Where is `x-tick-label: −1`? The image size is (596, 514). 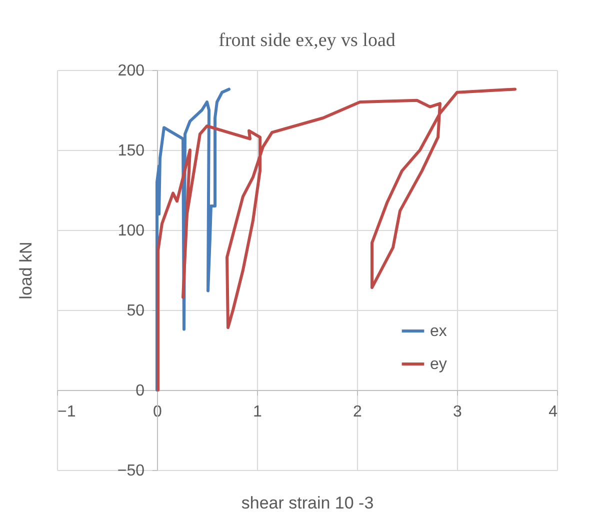
x-tick-label: −1 is located at coordinates (67, 412).